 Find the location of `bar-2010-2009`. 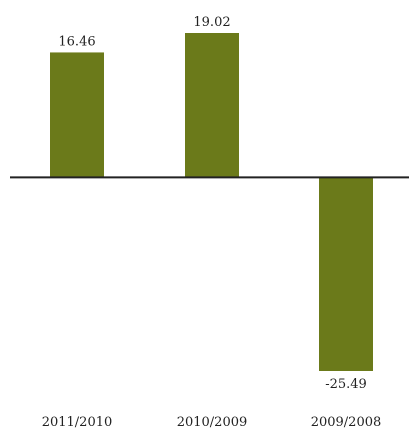

bar-2010-2009 is located at coordinates (212, 105).